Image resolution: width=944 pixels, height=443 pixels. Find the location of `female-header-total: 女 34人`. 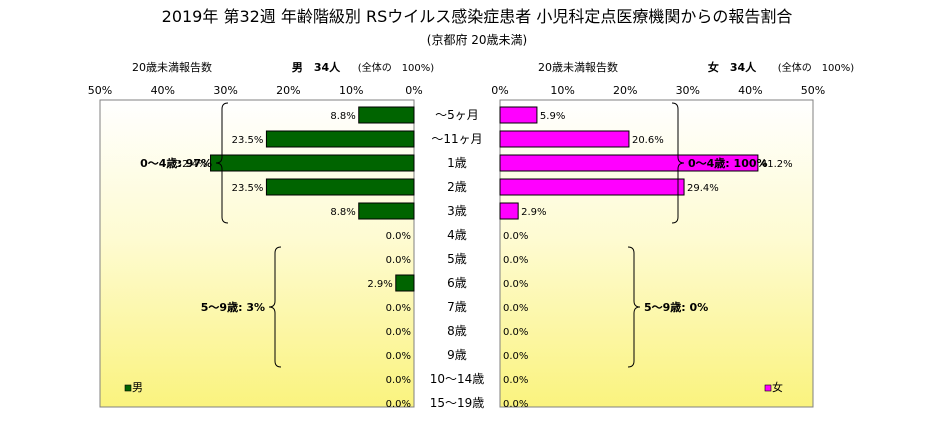

female-header-total: 女 34人 is located at coordinates (732, 67).